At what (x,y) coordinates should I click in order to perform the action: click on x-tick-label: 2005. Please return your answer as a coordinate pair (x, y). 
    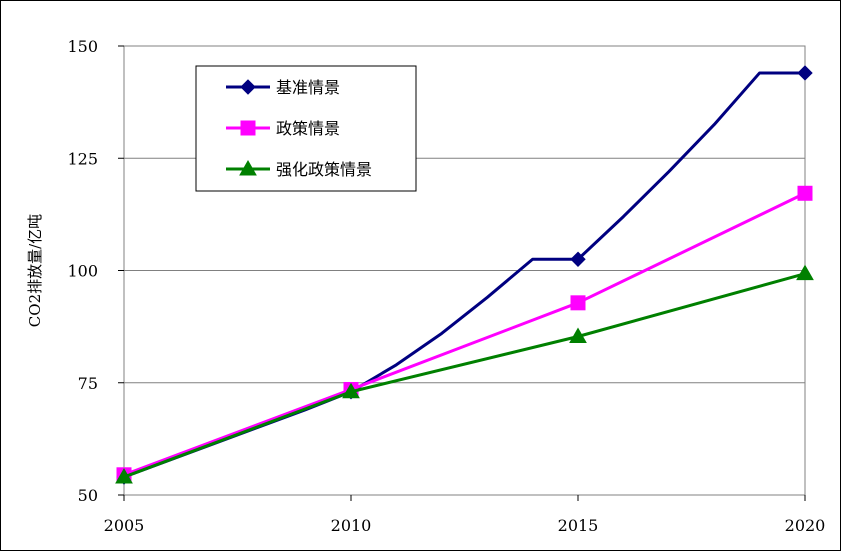
    Looking at the image, I should click on (124, 525).